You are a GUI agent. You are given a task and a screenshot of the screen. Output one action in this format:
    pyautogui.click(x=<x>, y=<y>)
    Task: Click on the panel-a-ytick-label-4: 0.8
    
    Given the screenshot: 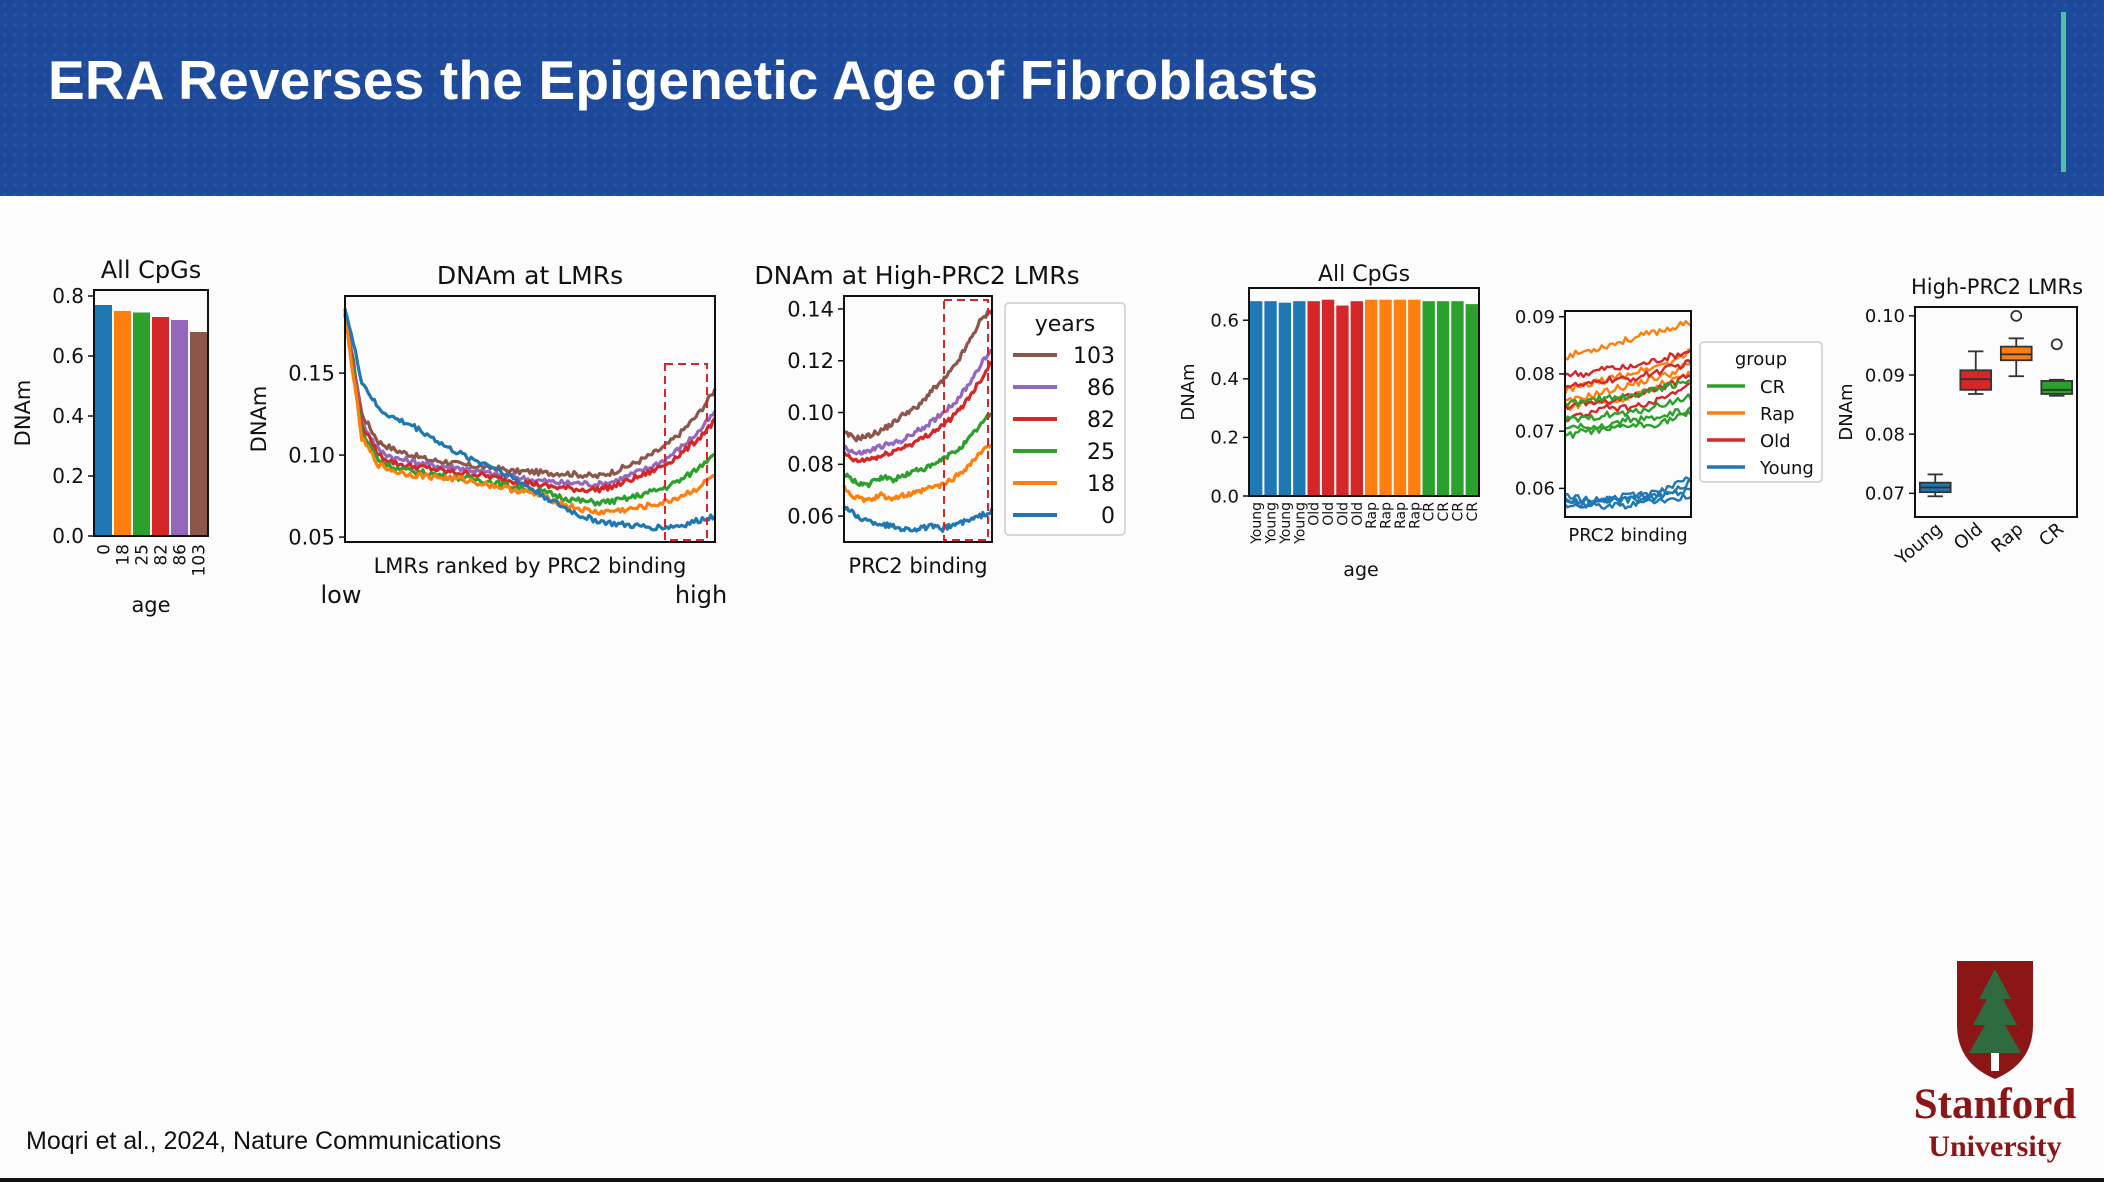 What is the action you would take?
    pyautogui.click(x=68, y=296)
    